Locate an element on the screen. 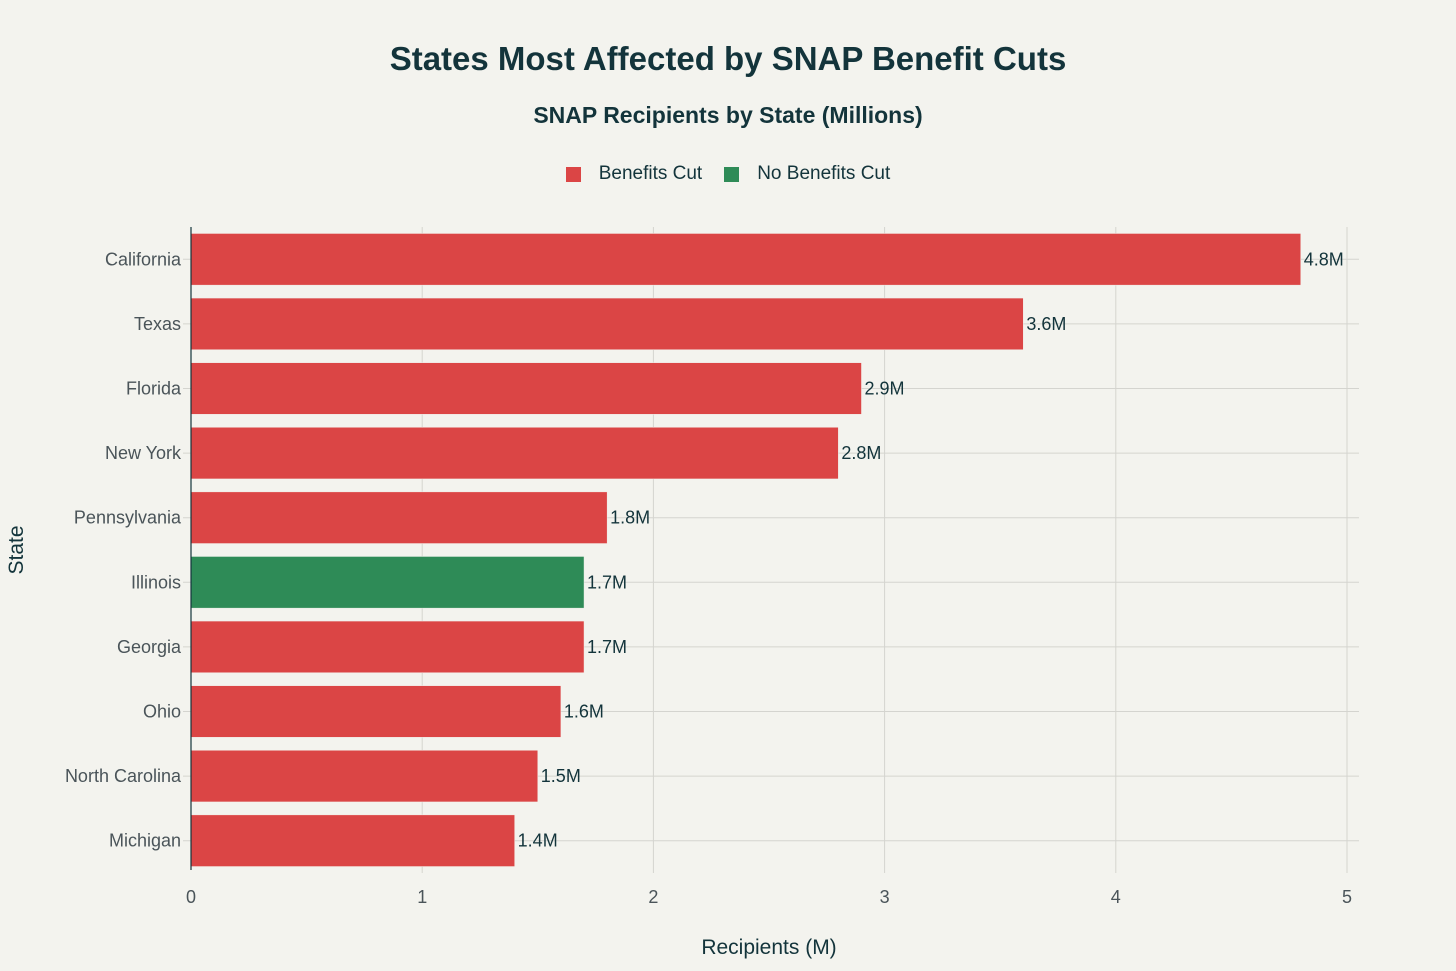 This screenshot has height=971, width=1456. data-label: 1.5M is located at coordinates (561, 776).